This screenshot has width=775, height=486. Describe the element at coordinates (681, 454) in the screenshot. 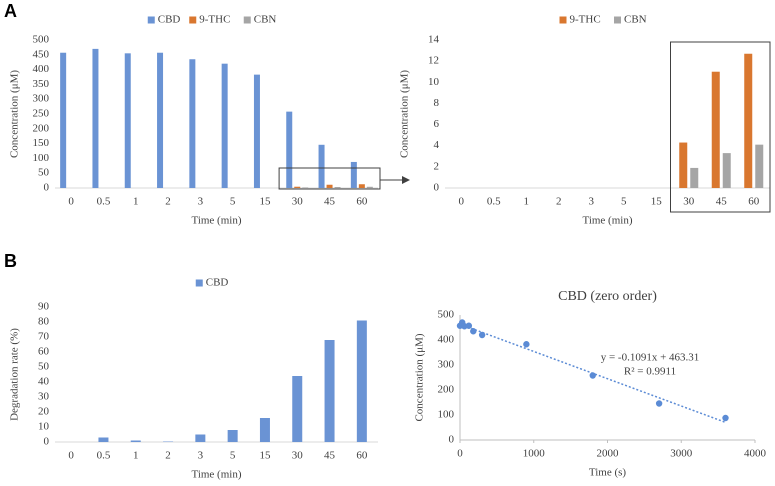

I see `x-tick-label: 3000` at that location.